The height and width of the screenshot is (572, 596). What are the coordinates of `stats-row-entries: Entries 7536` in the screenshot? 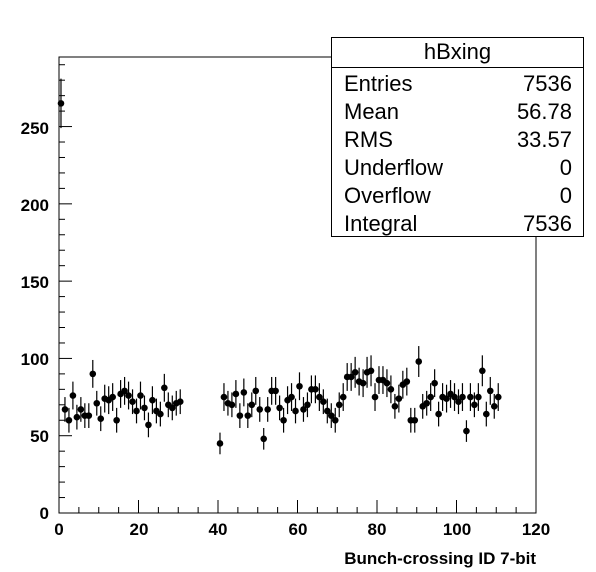 It's located at (457, 84).